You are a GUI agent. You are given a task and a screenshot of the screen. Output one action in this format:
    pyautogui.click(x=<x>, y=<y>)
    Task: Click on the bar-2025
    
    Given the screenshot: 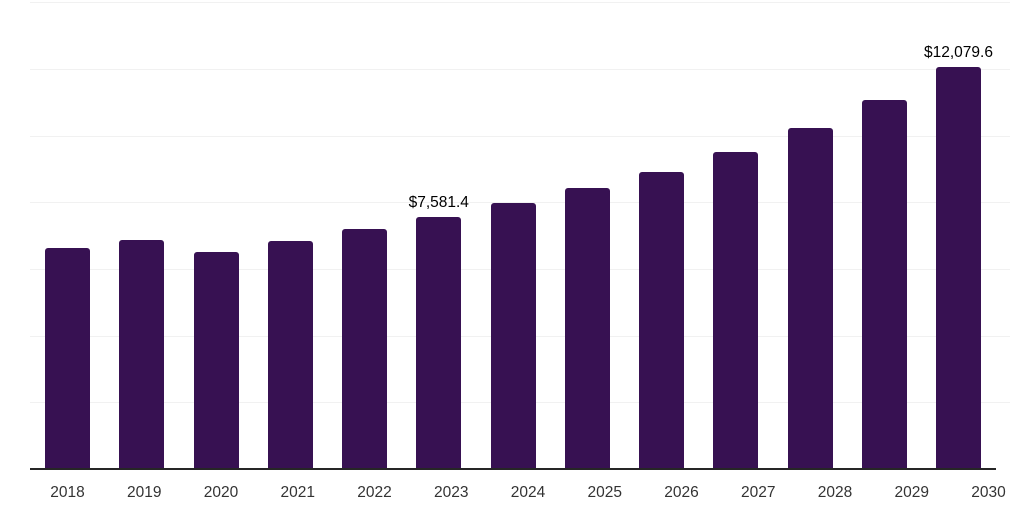 What is the action you would take?
    pyautogui.click(x=587, y=329)
    